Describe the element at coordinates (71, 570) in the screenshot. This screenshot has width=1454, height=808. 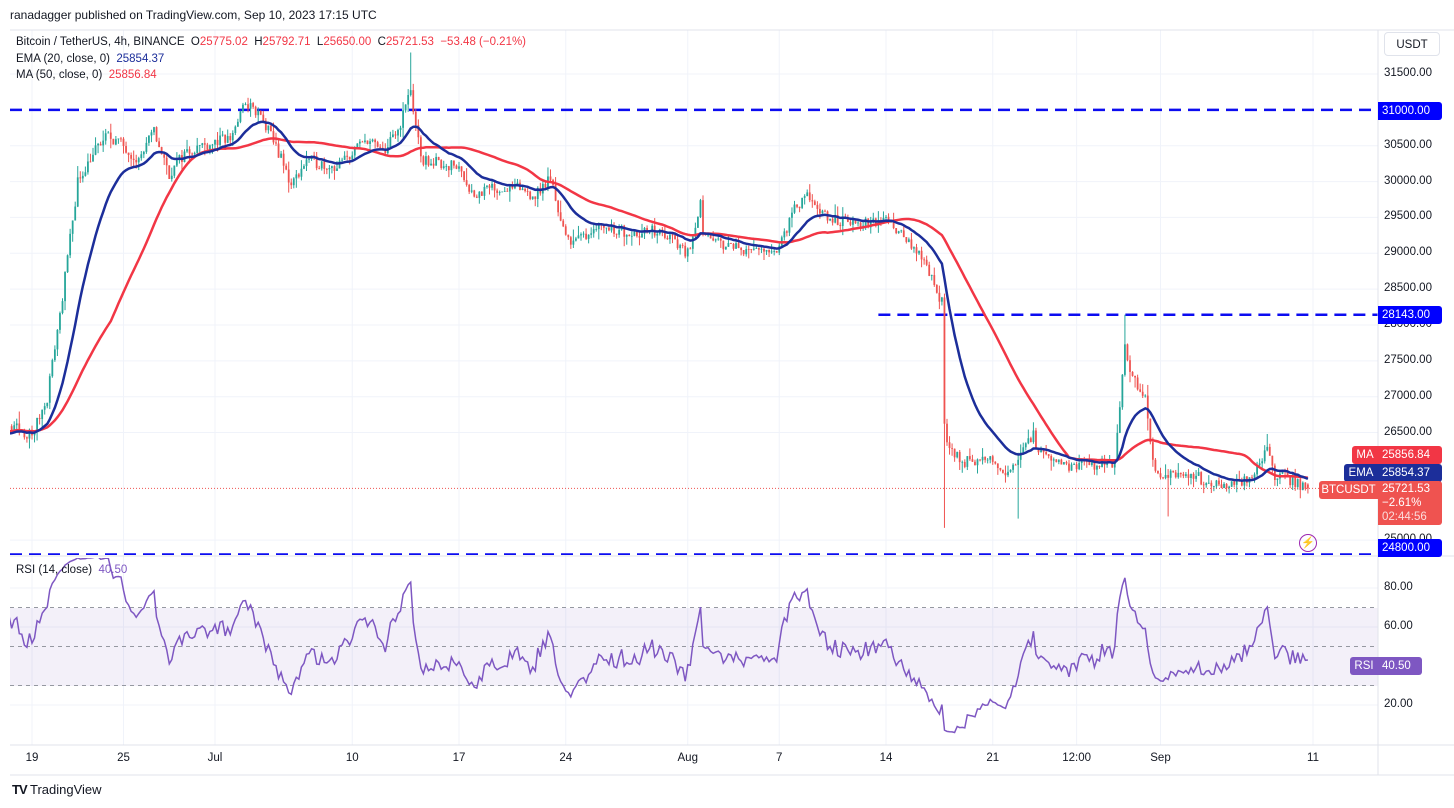
I see `rsi-legend: RSI (14, close) 40.50` at that location.